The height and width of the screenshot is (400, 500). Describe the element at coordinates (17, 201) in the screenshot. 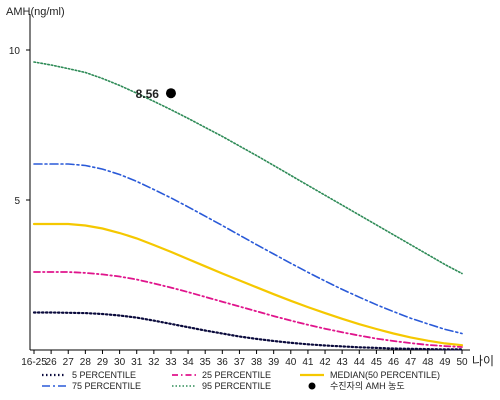

I see `y-tick-label: 5` at that location.